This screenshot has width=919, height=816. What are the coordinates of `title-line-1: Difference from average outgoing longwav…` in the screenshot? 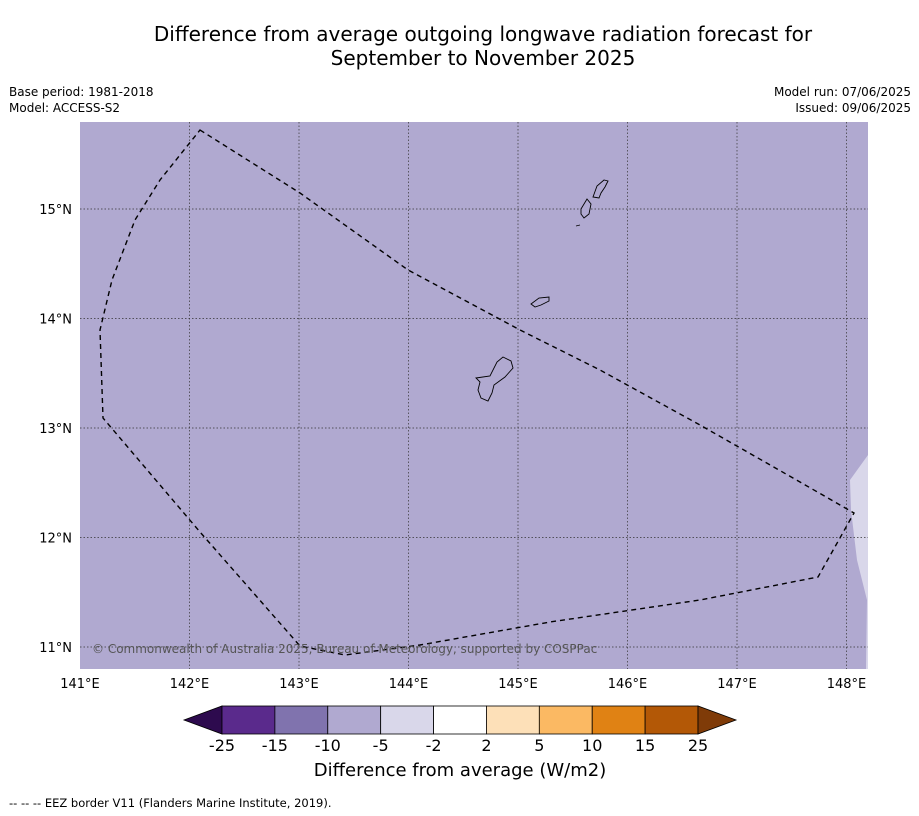 It's located at (483, 34).